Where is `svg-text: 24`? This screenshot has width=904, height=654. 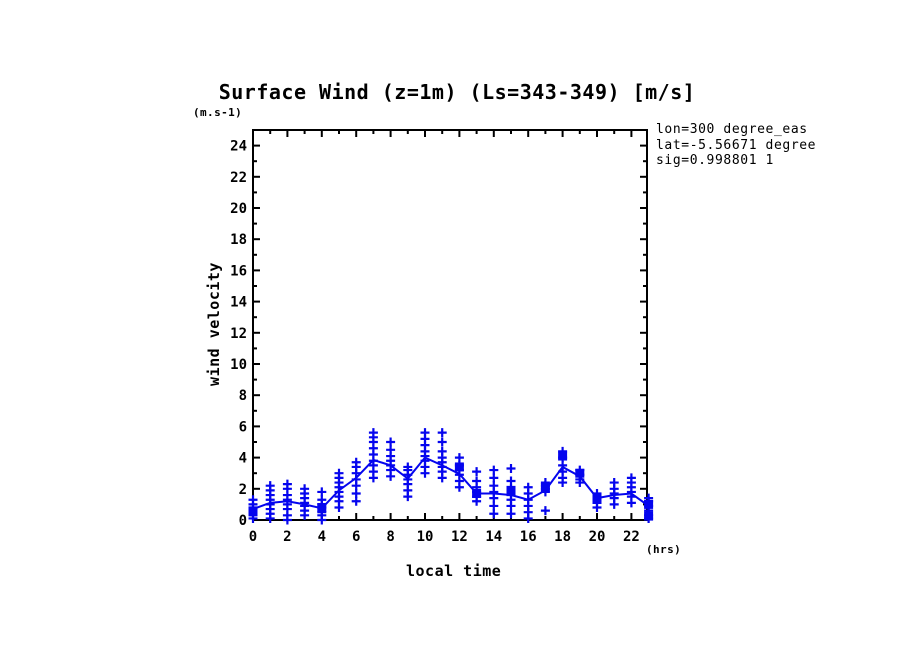
svg-text: 24 is located at coordinates (238, 147).